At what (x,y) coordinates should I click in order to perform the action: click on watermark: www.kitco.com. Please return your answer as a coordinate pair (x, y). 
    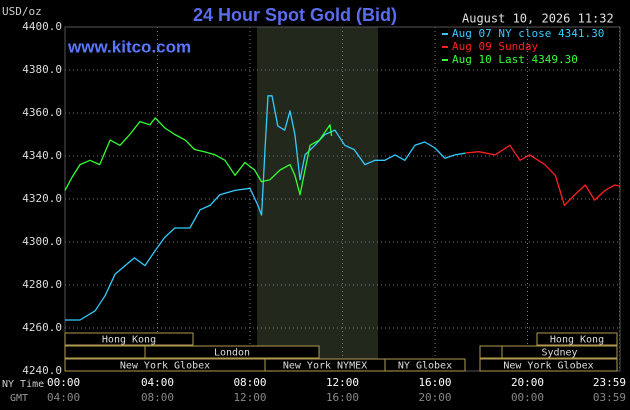
    Looking at the image, I should click on (129, 46).